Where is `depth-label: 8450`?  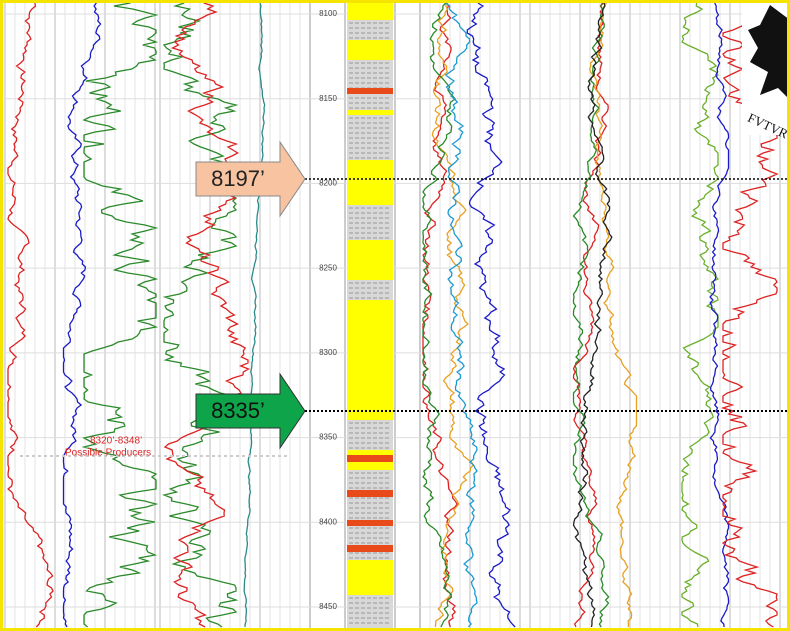
depth-label: 8450 is located at coordinates (328, 606).